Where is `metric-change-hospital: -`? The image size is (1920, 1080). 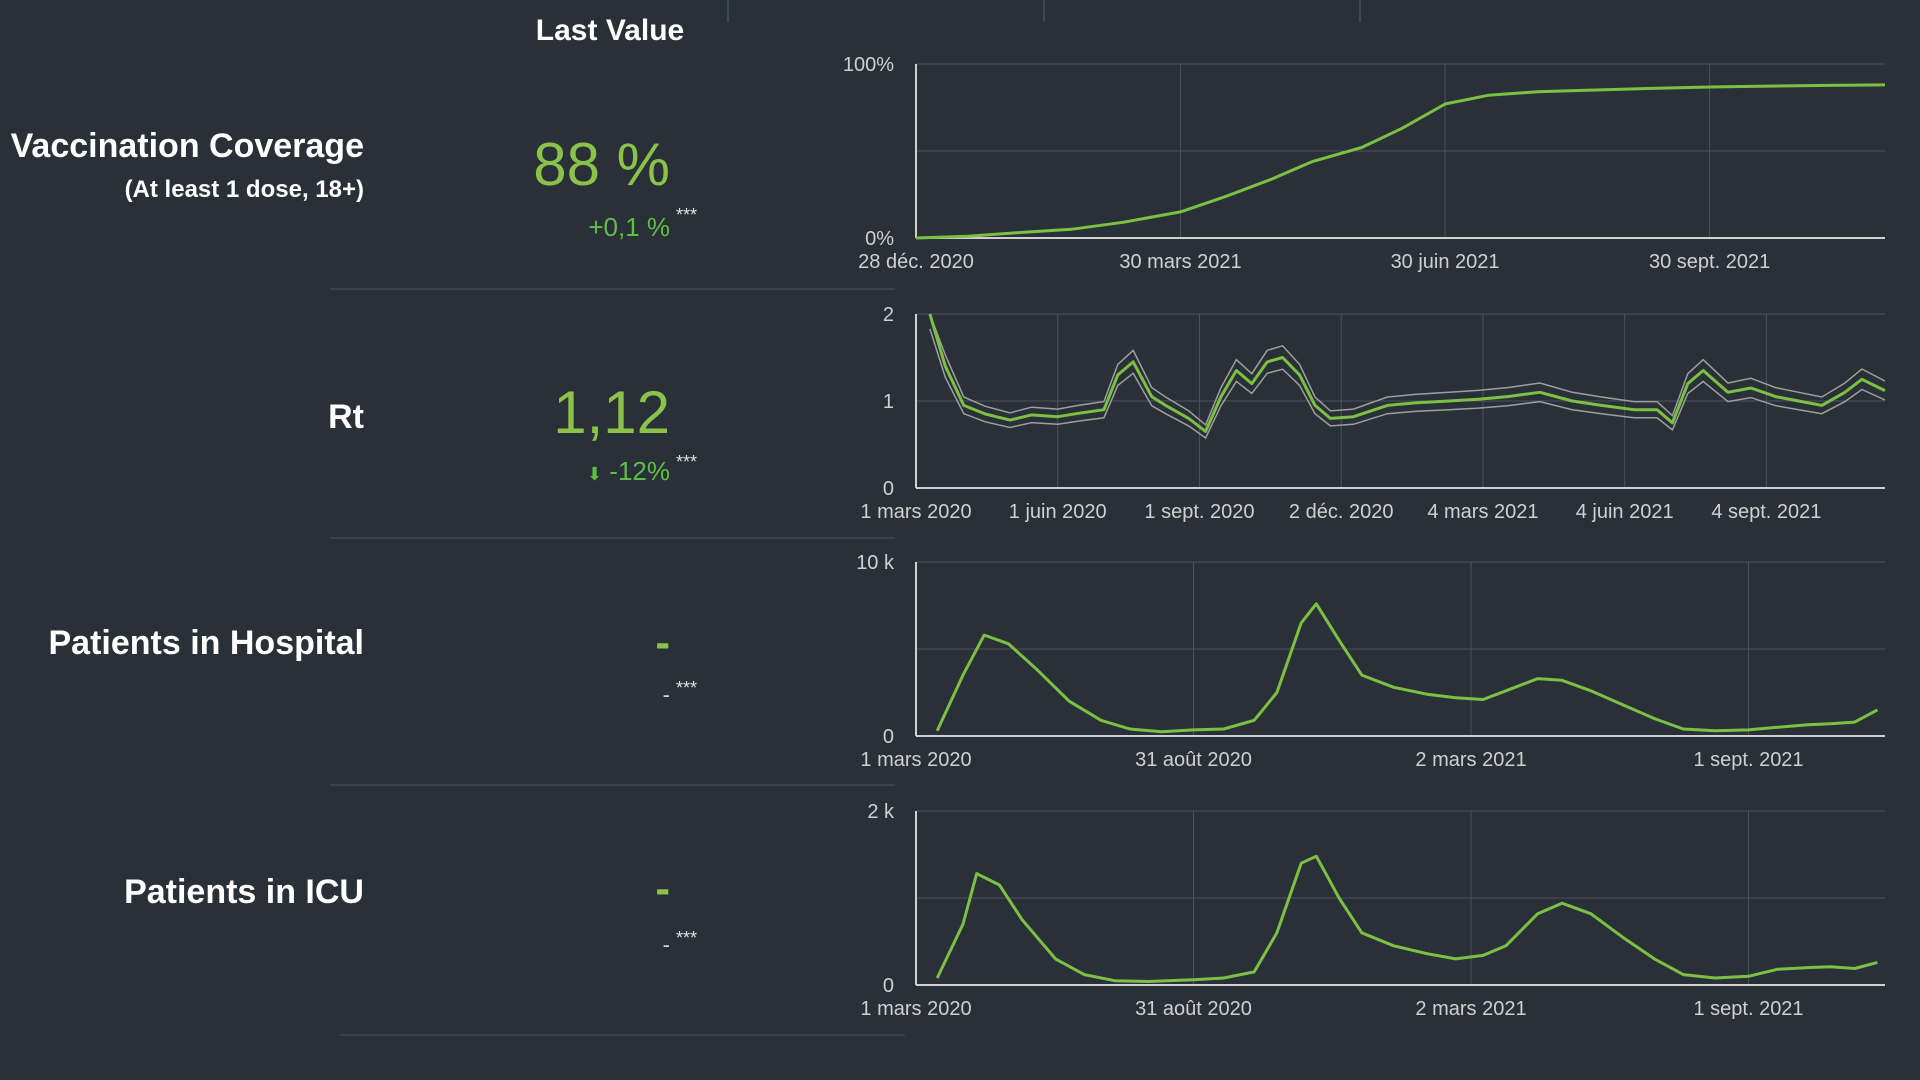
metric-change-hospital: - is located at coordinates (666, 694).